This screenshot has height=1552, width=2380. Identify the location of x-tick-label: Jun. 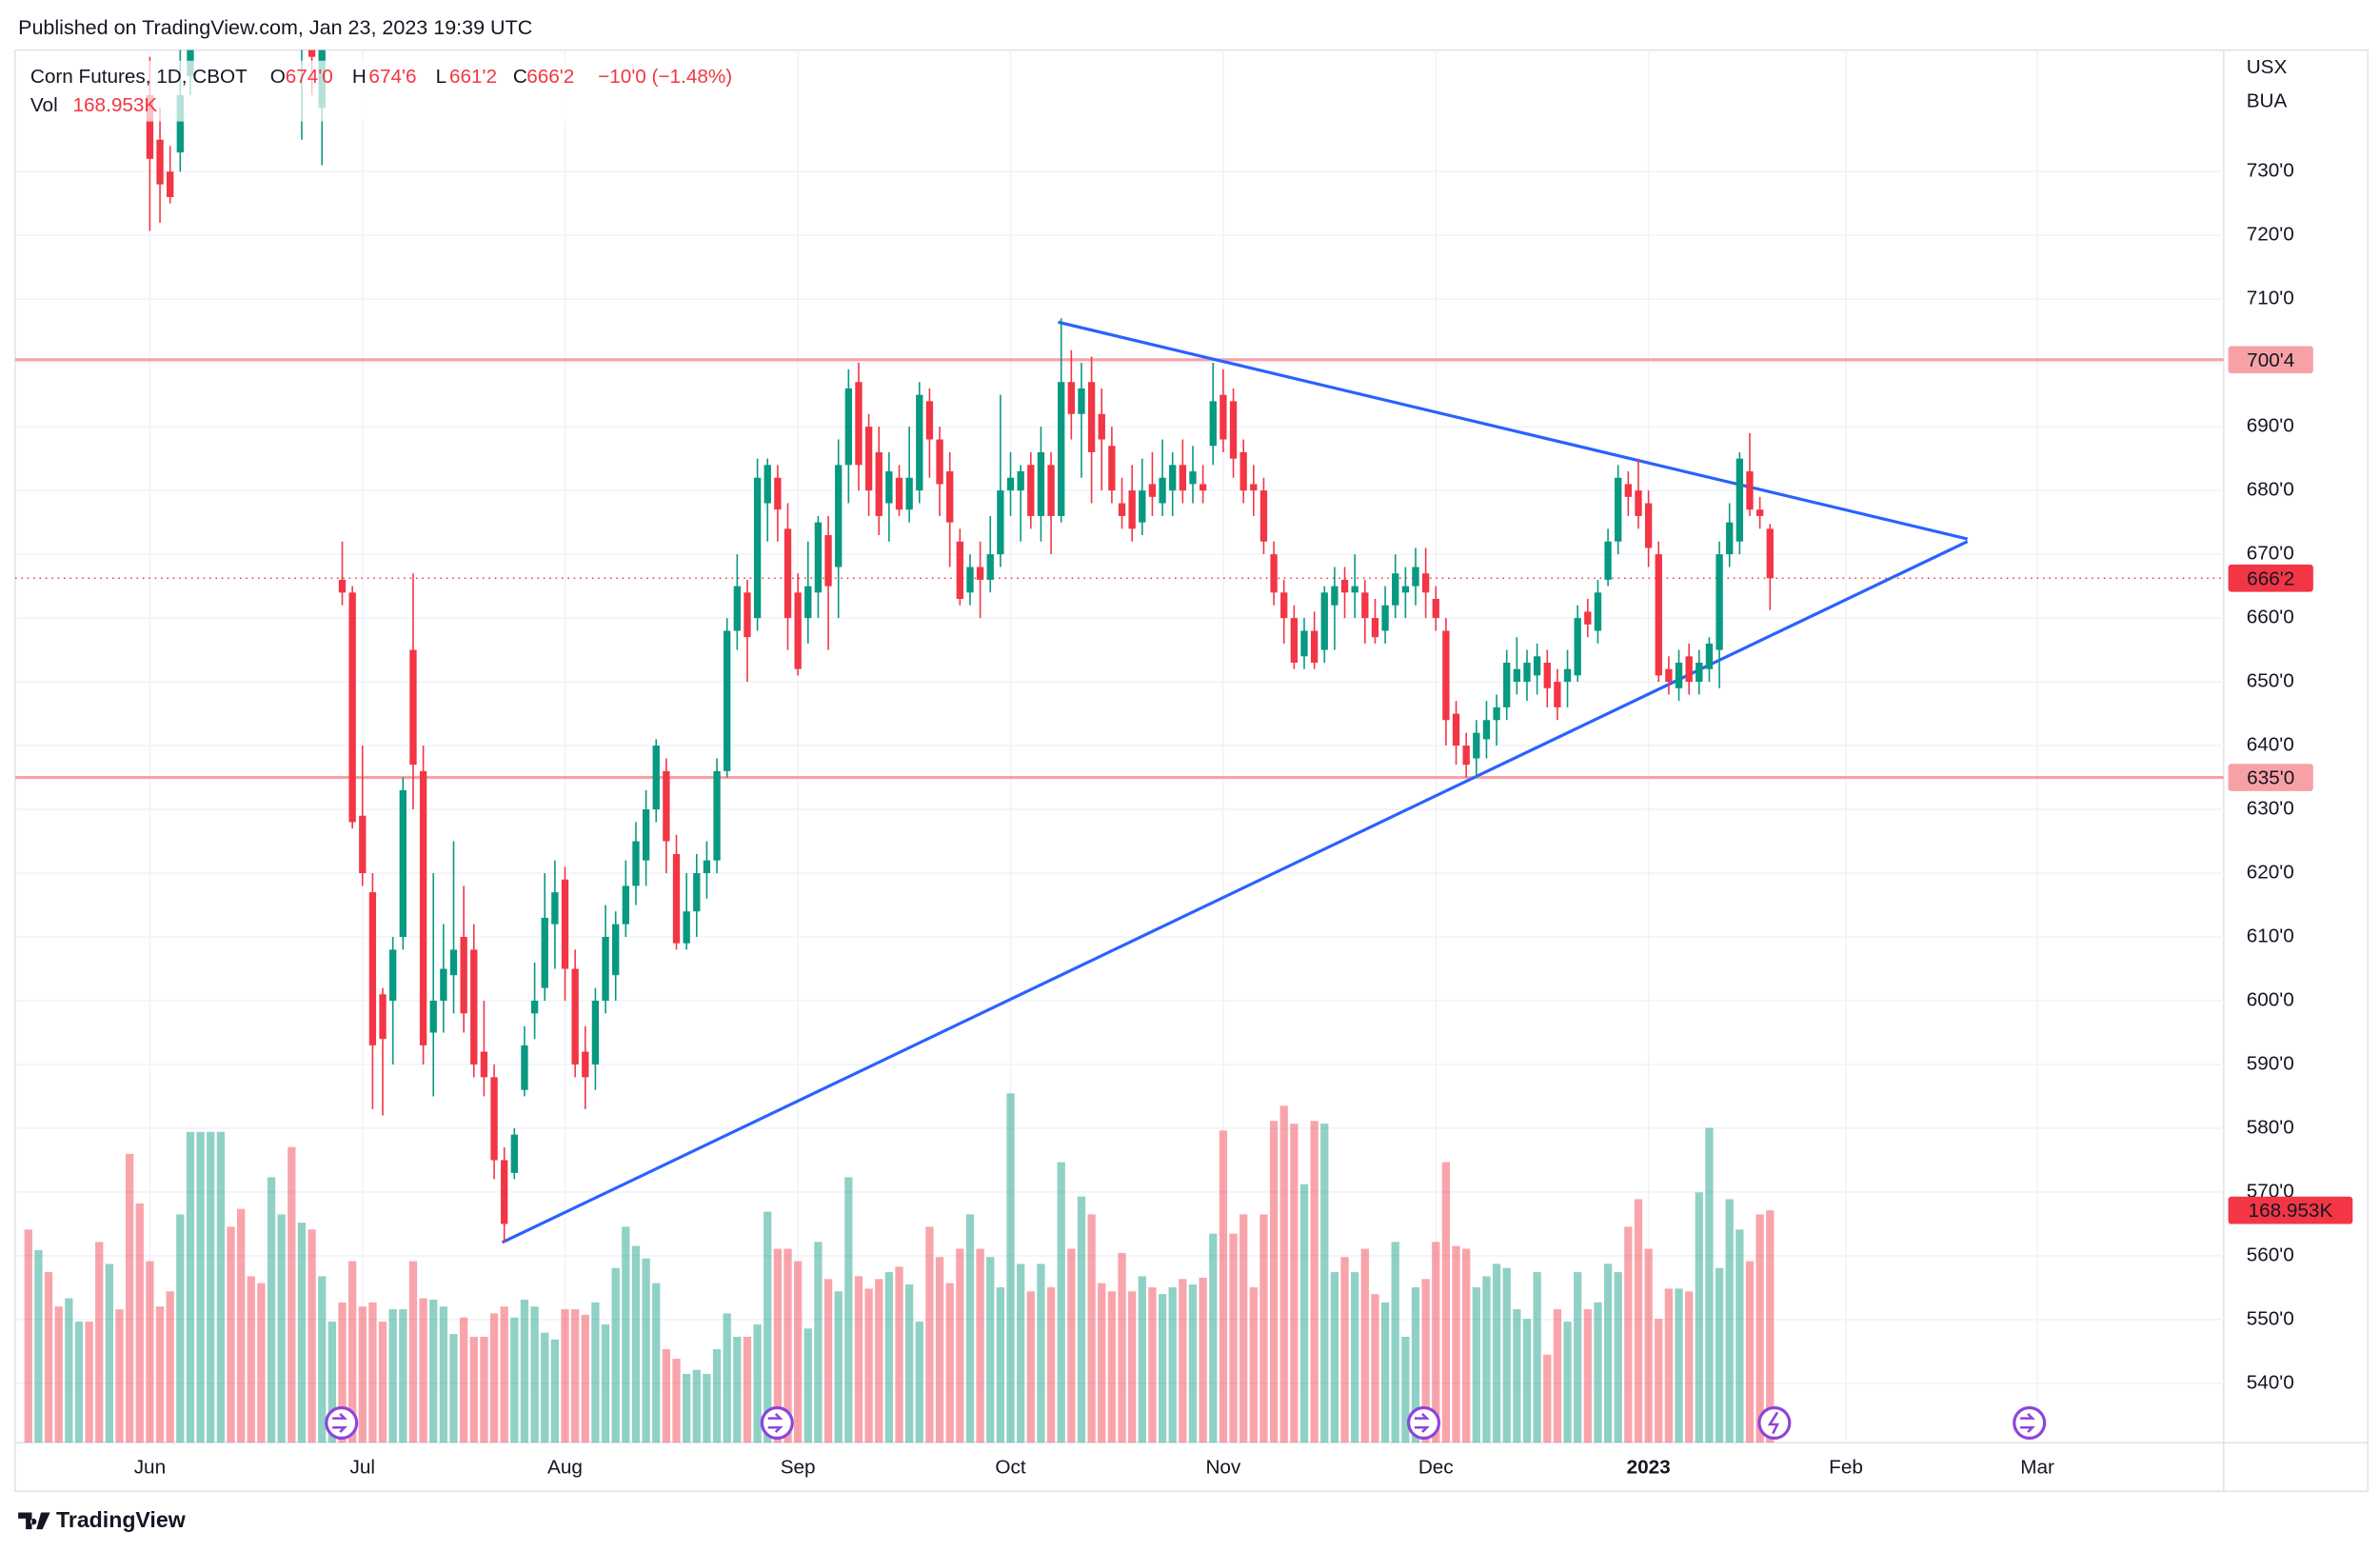
(150, 1468).